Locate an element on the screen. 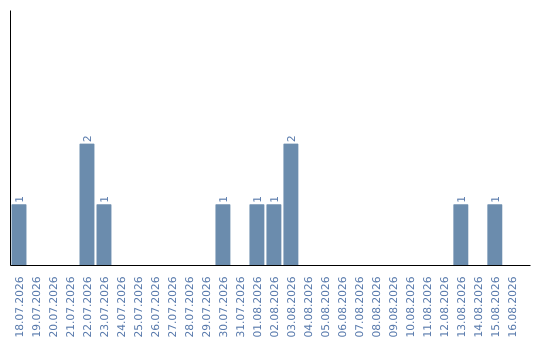 The image size is (540, 340). x-tick-label: 25.07.2026 is located at coordinates (138, 307).